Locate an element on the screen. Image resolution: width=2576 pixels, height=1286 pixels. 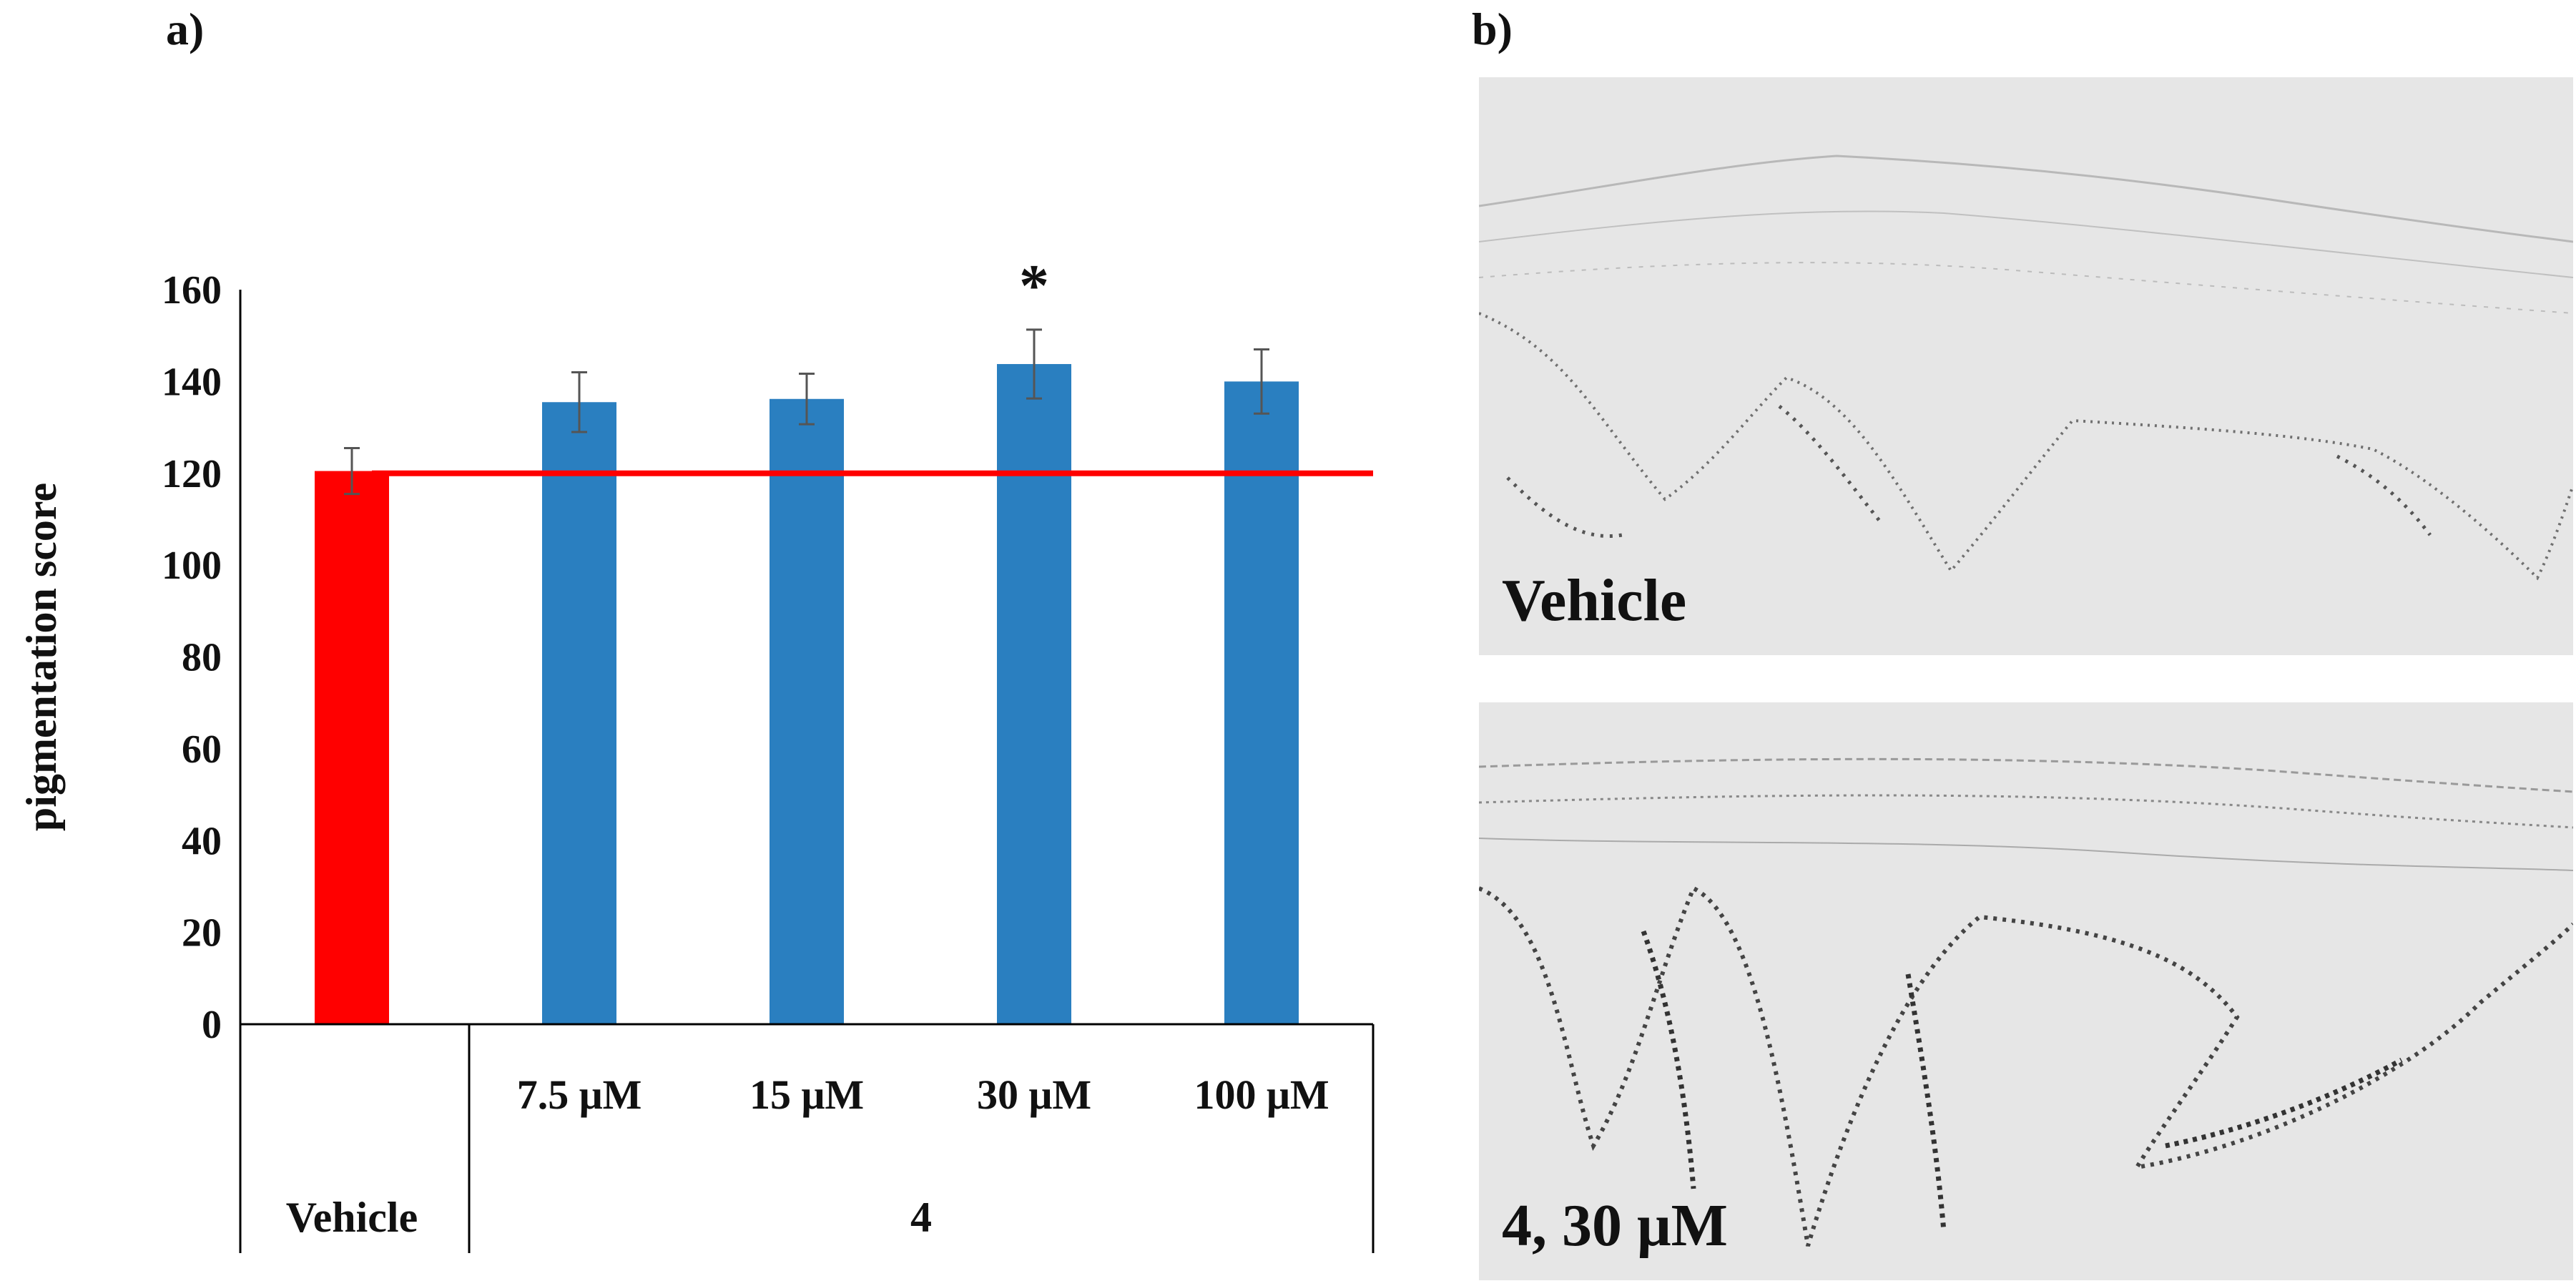
x-tick-label: 30 μM is located at coordinates (1034, 1094).